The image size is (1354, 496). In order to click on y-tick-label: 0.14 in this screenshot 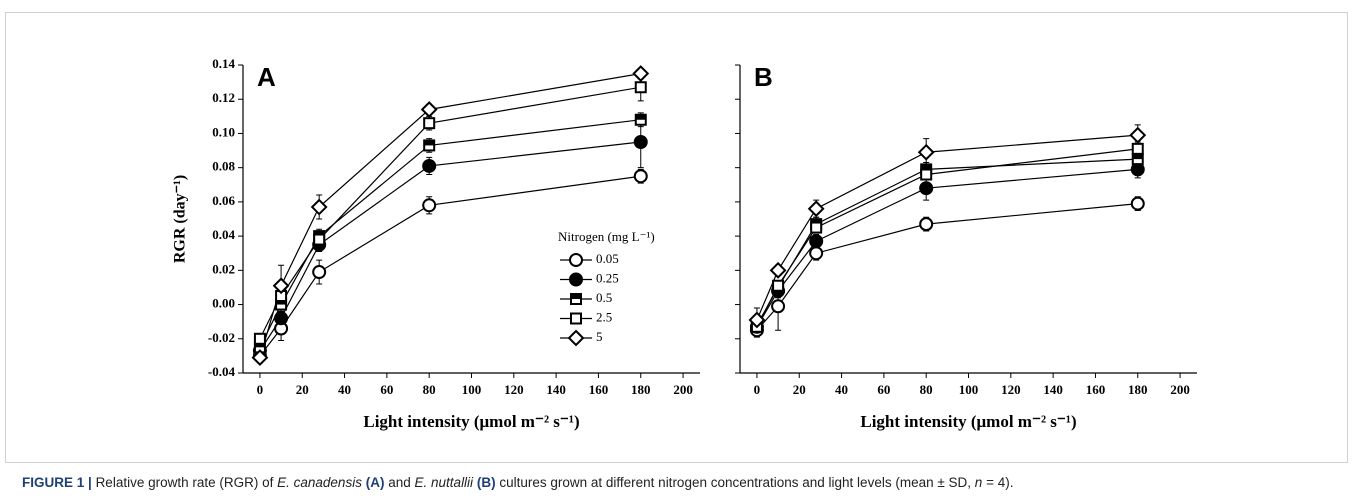, I will do `click(223, 63)`.